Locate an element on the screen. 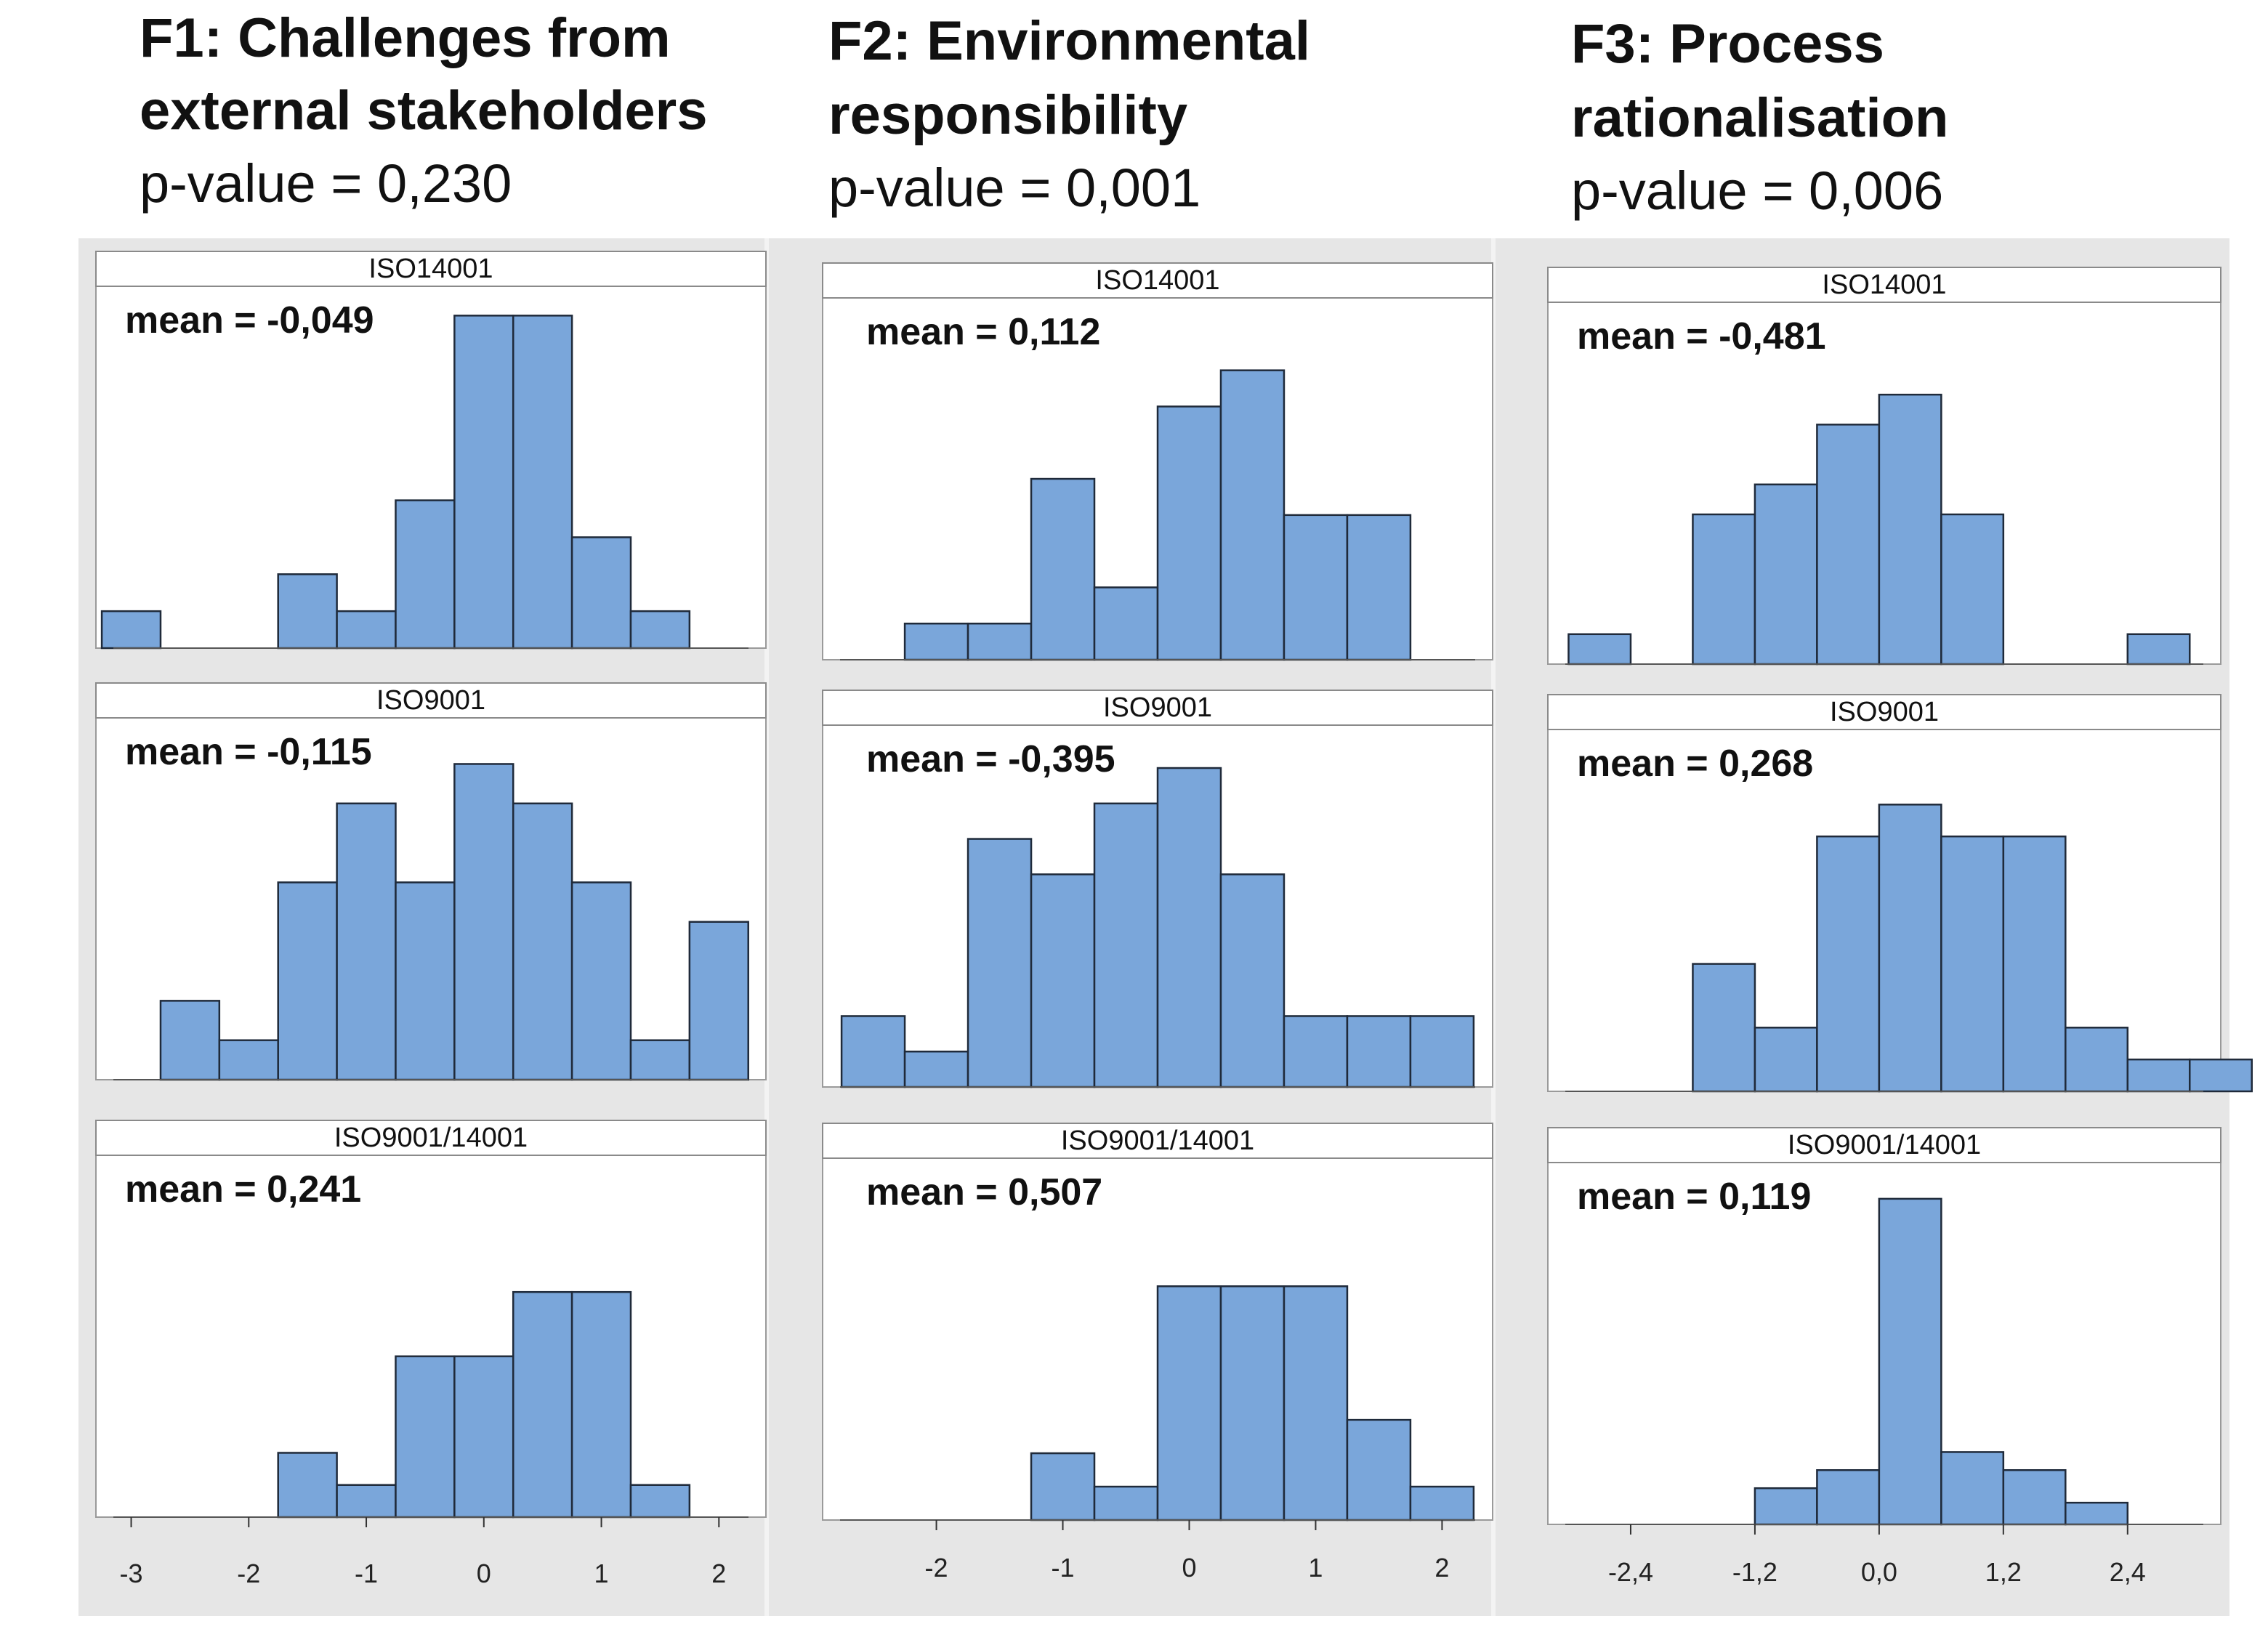 Image resolution: width=2268 pixels, height=1645 pixels. x-tick-label: -2 is located at coordinates (248, 1573).